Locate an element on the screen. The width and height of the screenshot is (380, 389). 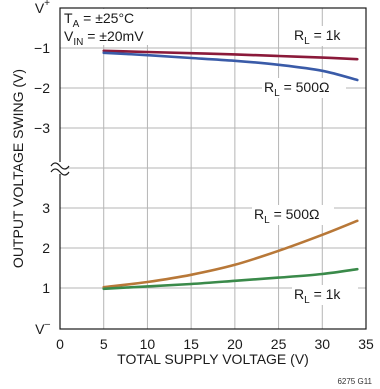
axis-break-gap is located at coordinates (60, 168).